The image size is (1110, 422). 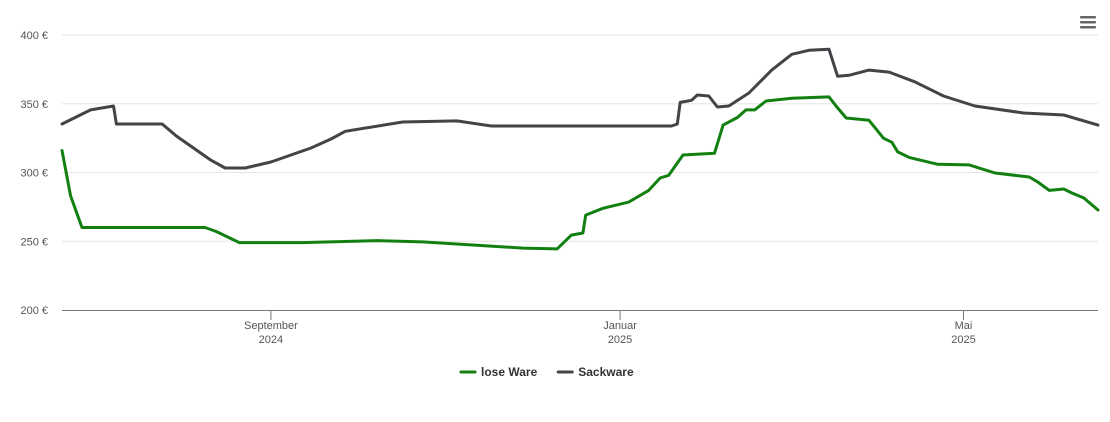 I want to click on y-tick-label: 200 €, so click(x=34, y=311).